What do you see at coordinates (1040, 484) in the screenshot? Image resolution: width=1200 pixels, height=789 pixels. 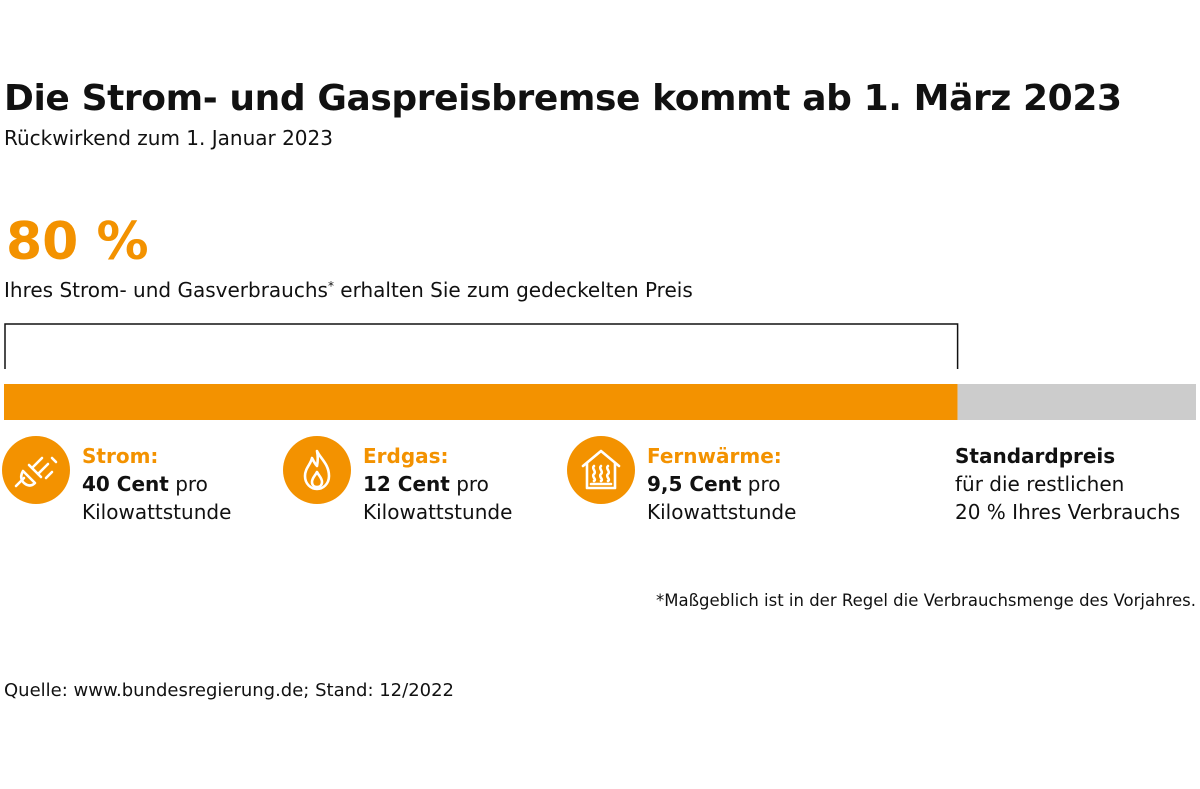 I see `standard-price-line1: für die restlichen` at bounding box center [1040, 484].